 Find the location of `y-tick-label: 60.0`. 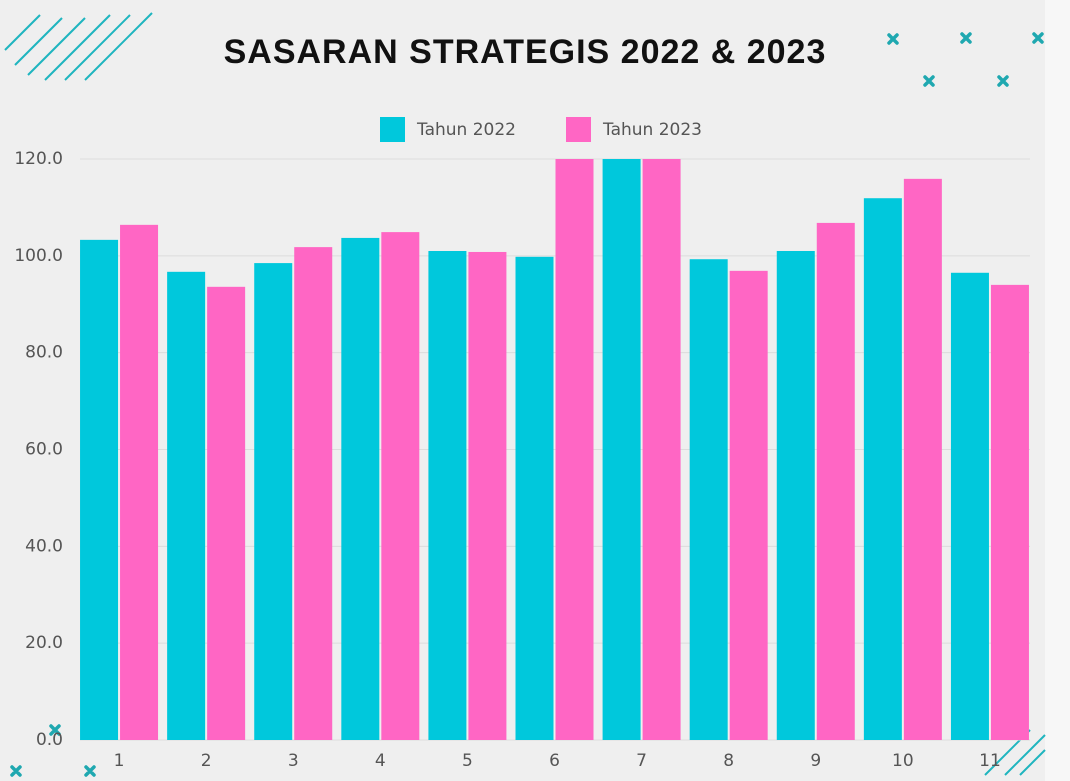

y-tick-label: 60.0 is located at coordinates (44, 450).